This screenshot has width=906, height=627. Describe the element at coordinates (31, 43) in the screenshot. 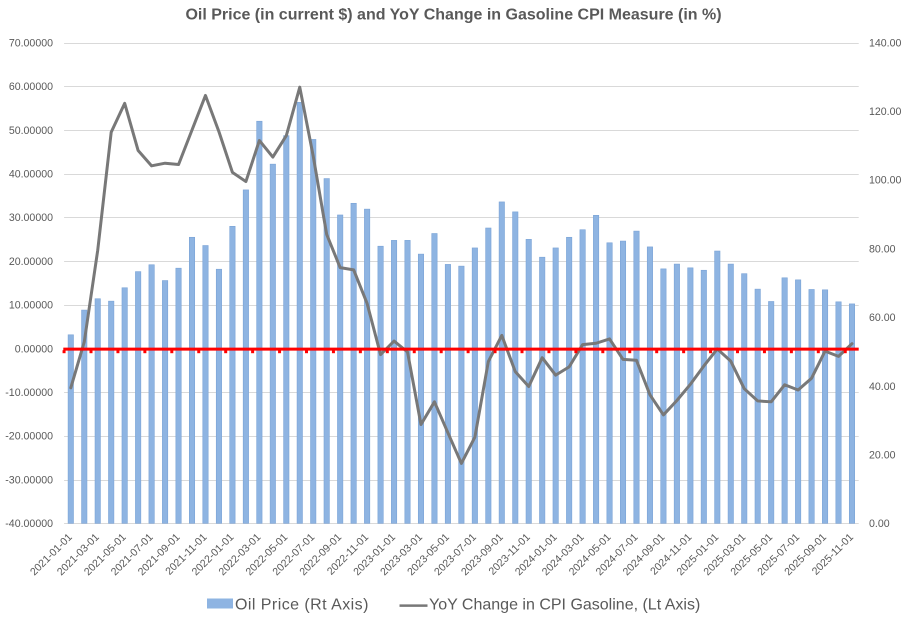

I see `svg-text: 70.00000` at that location.